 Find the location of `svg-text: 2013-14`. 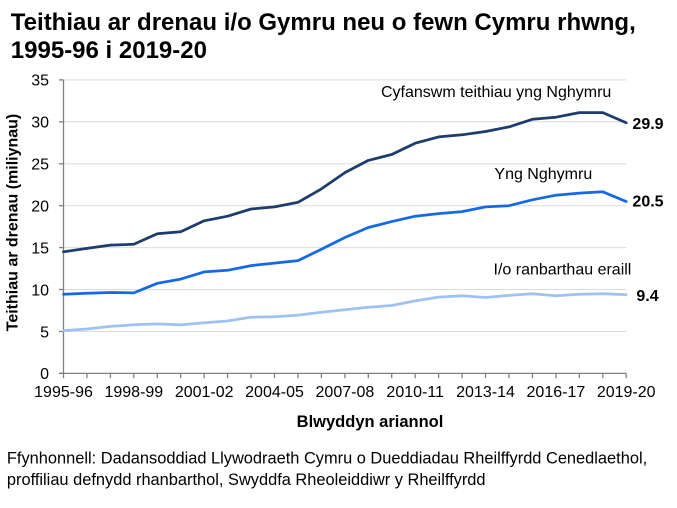

svg-text: 2013-14 is located at coordinates (485, 392).